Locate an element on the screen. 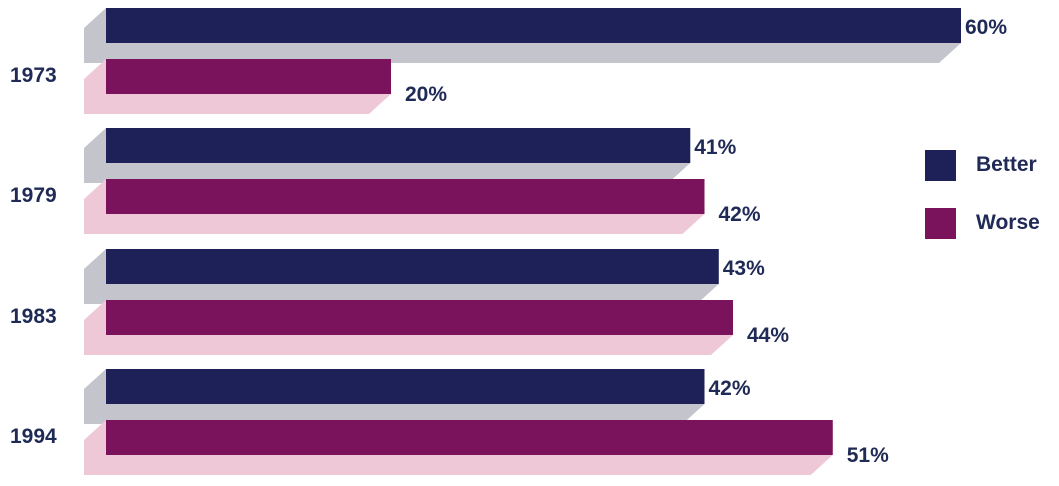  bar-better-1973 is located at coordinates (533, 25).